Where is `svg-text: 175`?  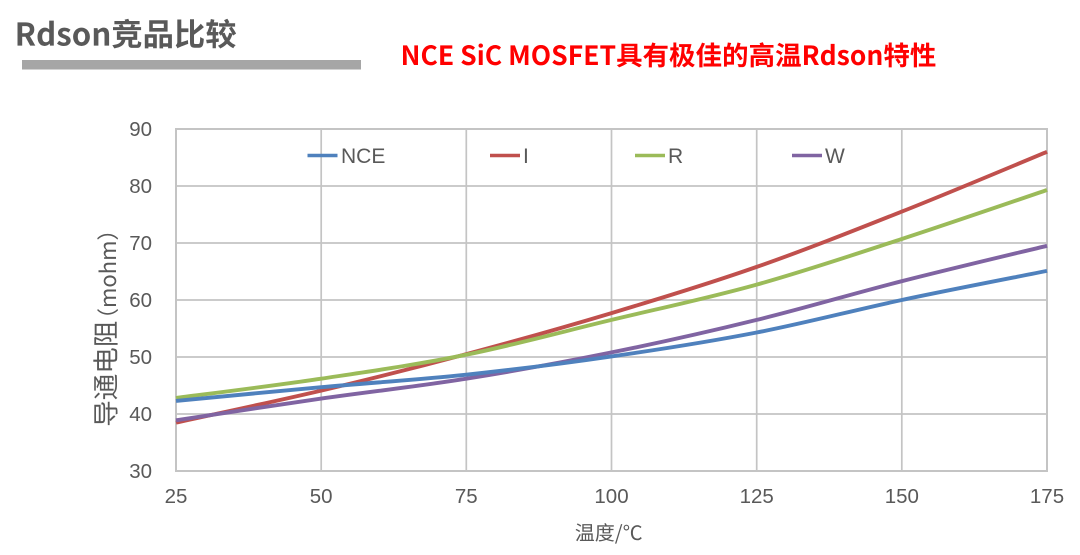 svg-text: 175 is located at coordinates (1047, 496).